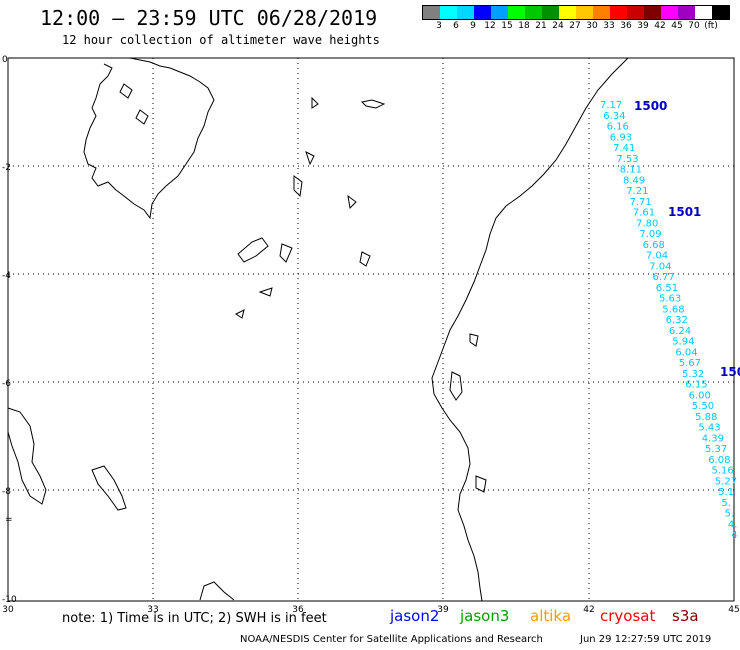 The width and height of the screenshot is (740, 650). I want to click on wave-height-colorbar, so click(576, 12).